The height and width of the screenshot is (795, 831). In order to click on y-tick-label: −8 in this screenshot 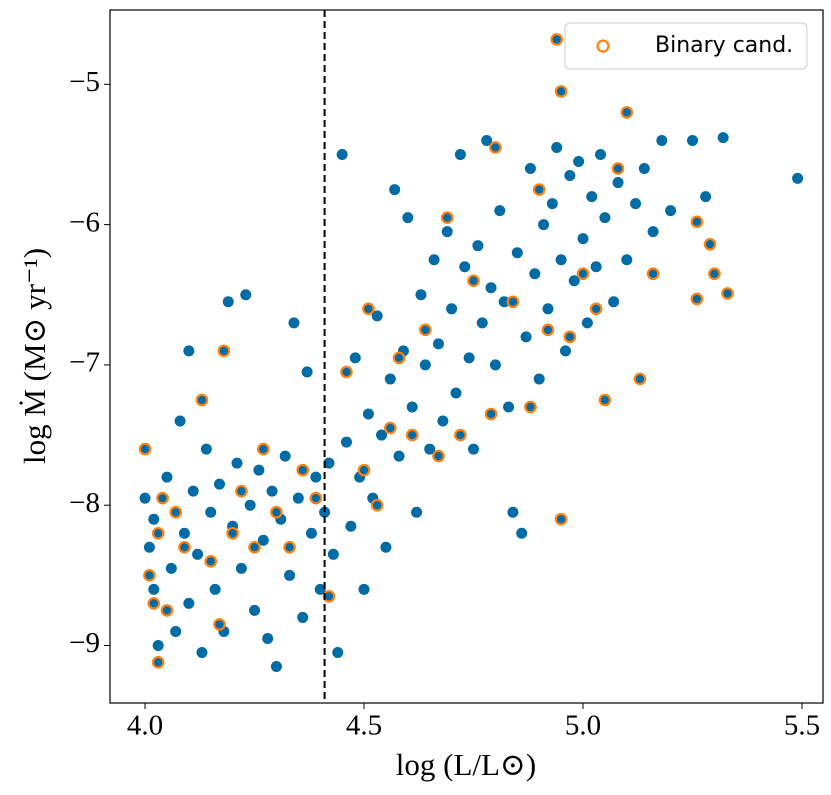, I will do `click(84, 503)`.